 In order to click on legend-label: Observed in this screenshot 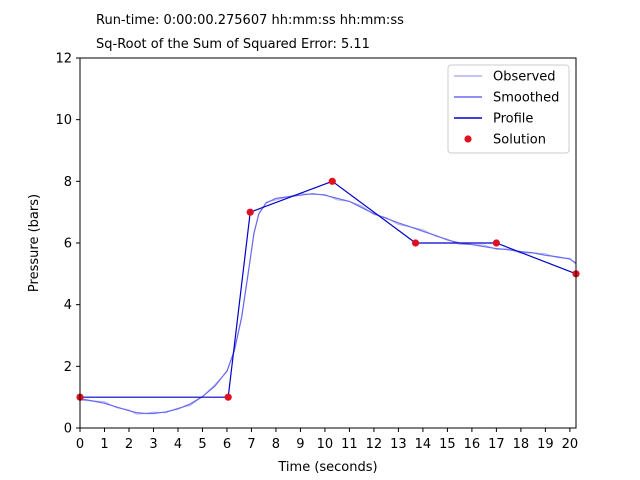, I will do `click(524, 77)`.